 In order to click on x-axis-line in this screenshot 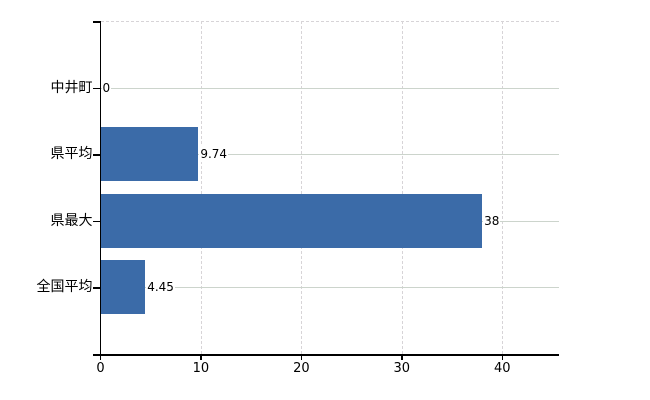, I will do `click(329, 355)`.